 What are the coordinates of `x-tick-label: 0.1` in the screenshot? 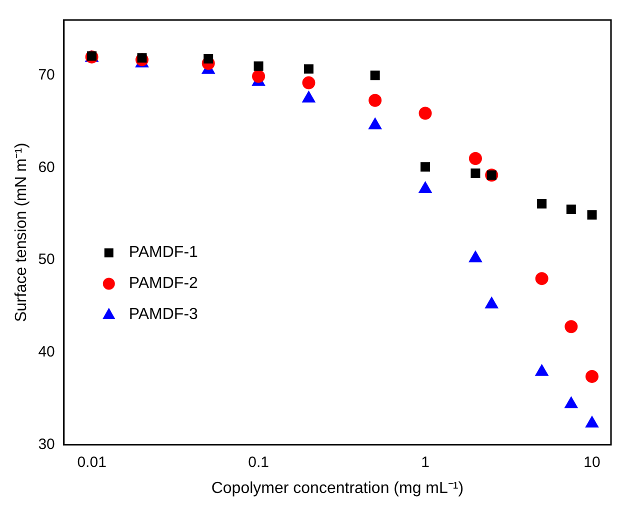 It's located at (258, 462).